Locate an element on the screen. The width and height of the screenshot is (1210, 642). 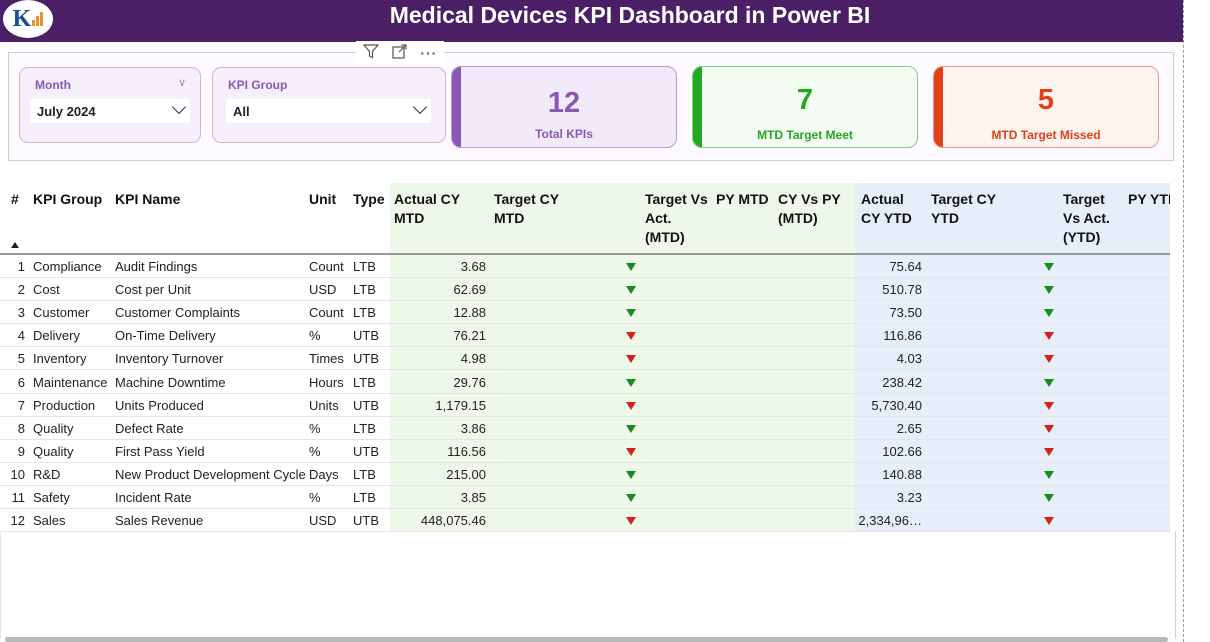
row-number: 1 is located at coordinates (21, 266).